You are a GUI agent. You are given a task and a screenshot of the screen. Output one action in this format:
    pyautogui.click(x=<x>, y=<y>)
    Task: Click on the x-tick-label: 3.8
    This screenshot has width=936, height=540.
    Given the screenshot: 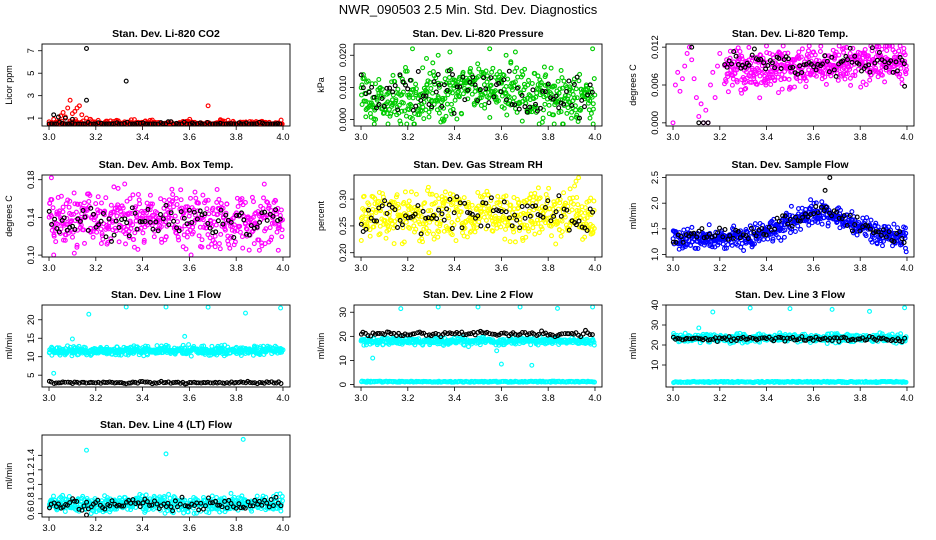 What is the action you would take?
    pyautogui.click(x=548, y=137)
    